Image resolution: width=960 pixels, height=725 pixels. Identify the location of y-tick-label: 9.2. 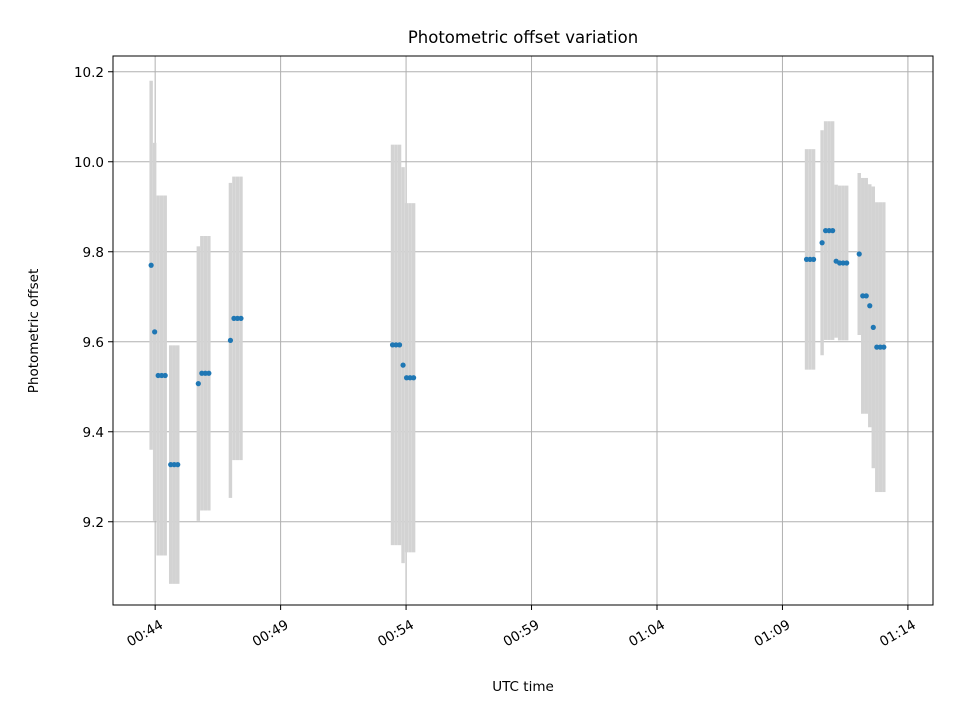
(93, 523).